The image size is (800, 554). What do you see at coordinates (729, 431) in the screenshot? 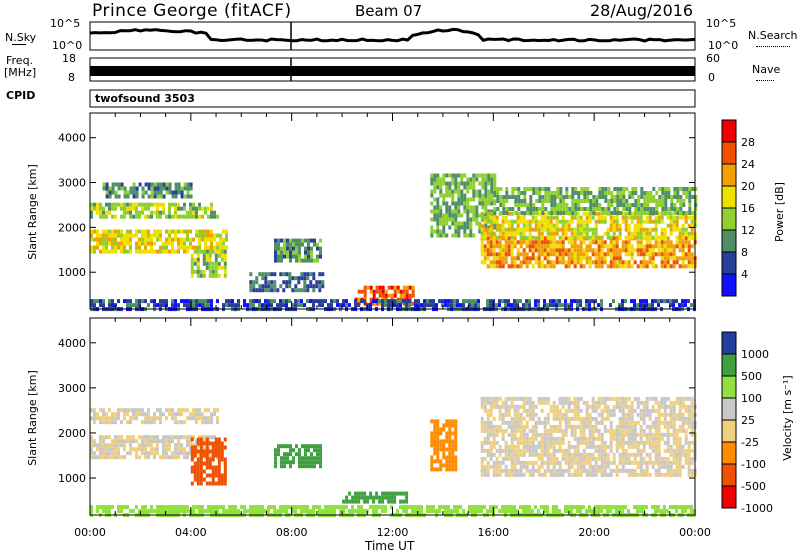
I see `velocity-colorbar-swatch` at bounding box center [729, 431].